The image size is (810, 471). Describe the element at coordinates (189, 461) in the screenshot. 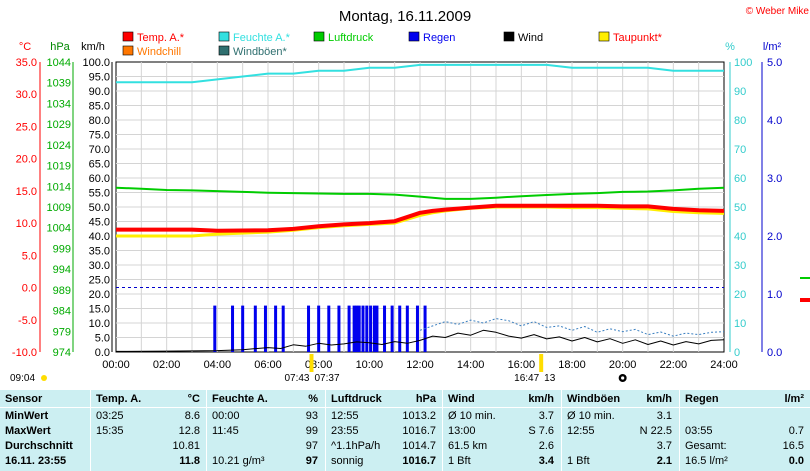

I see `table-cell: 11.8` at that location.